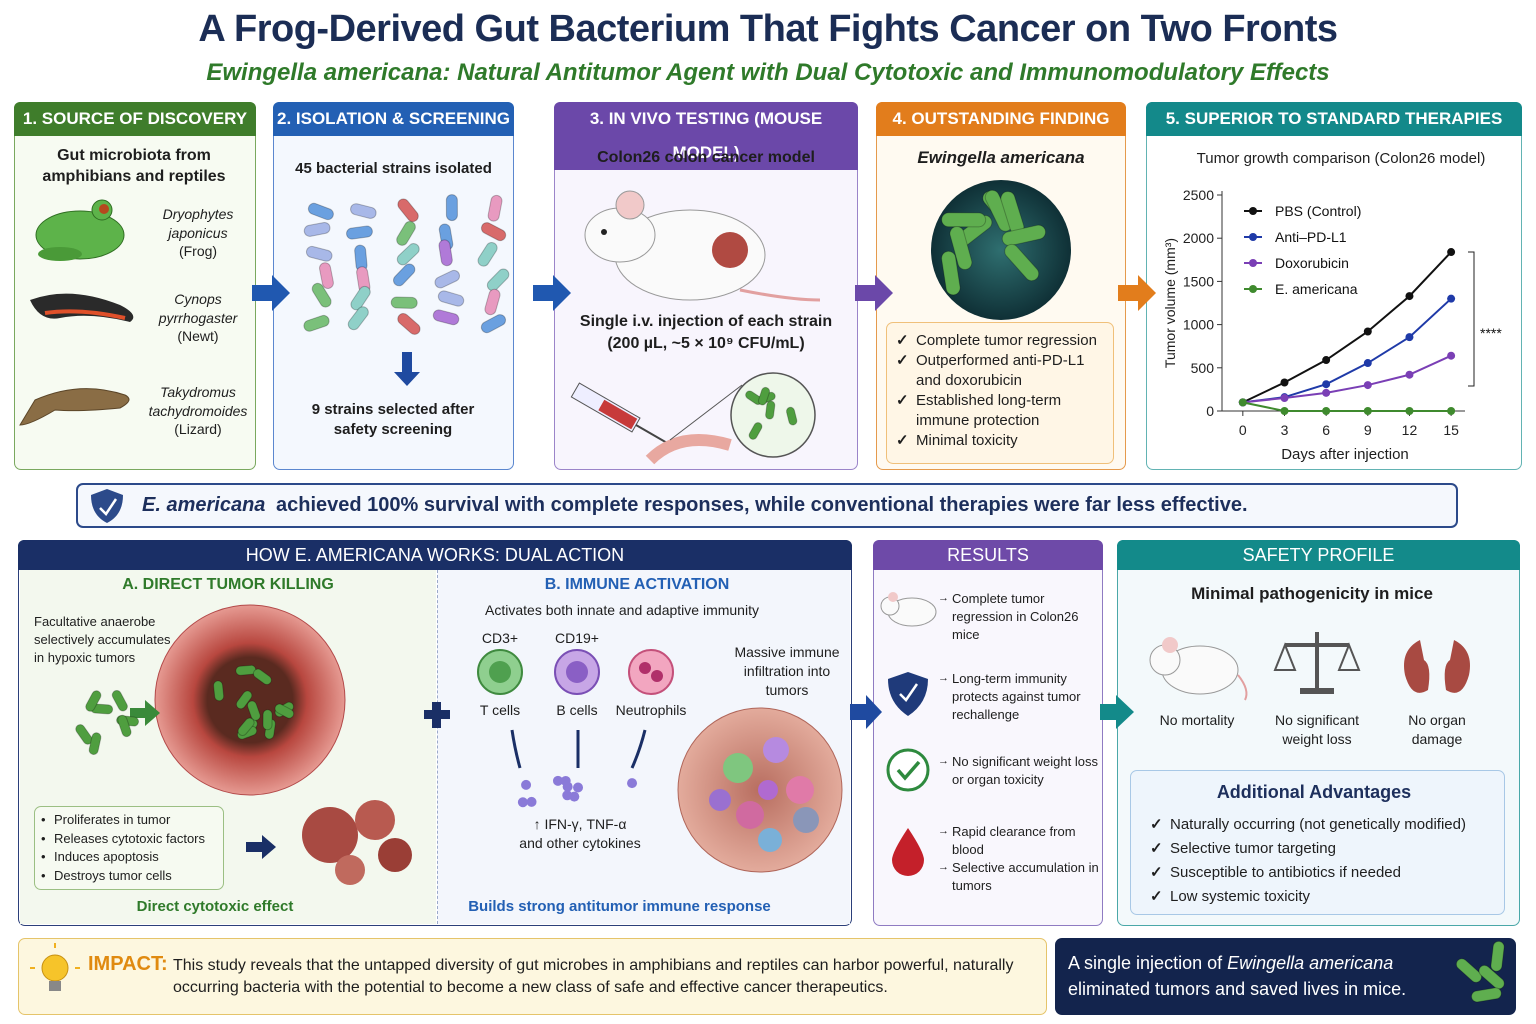  Describe the element at coordinates (1323, 897) in the screenshot. I see `advantage-item: Low systemic toxicity` at that location.